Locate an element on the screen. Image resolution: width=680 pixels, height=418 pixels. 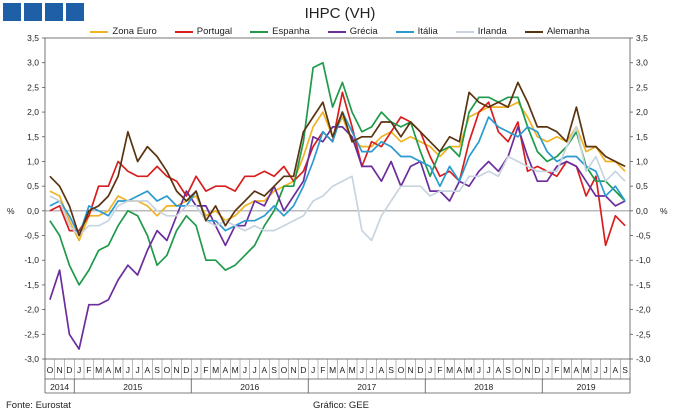
y-tick-label-left: -1,5 is located at coordinates (31, 285).